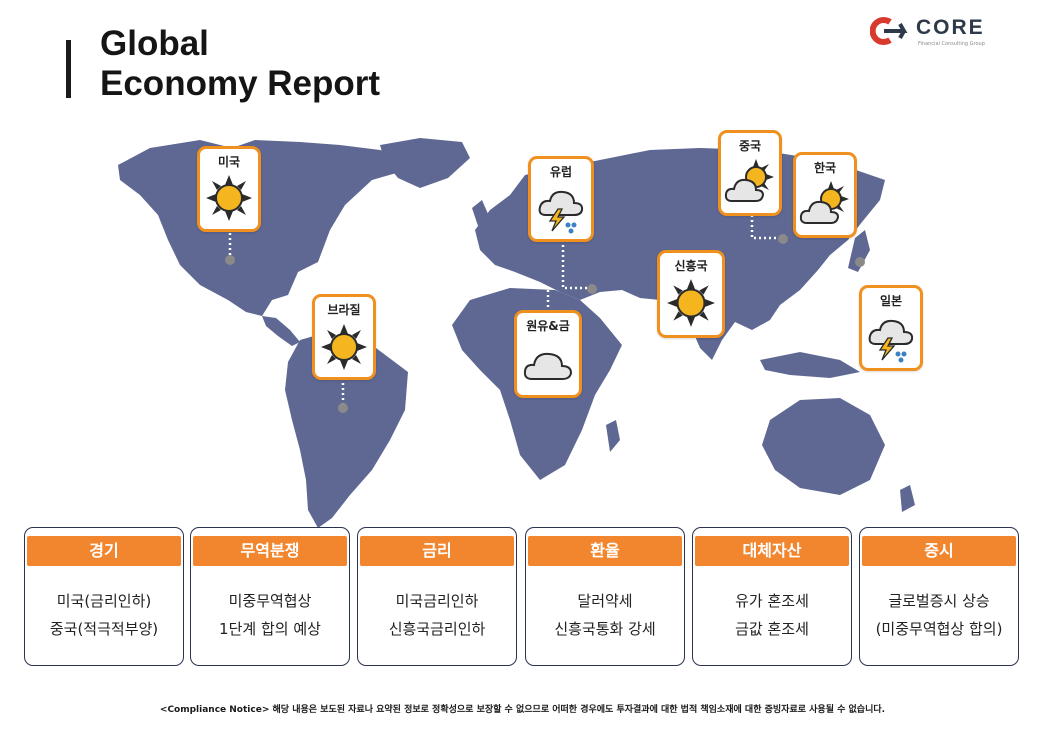 This screenshot has width=1045, height=735. What do you see at coordinates (951, 44) in the screenshot?
I see `logo-tagline: Financial Consulting Group` at bounding box center [951, 44].